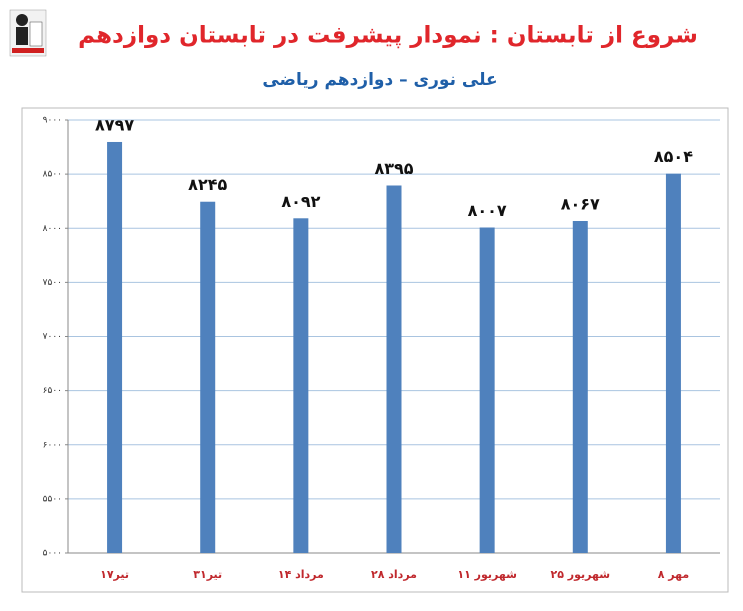 The image size is (743, 611). I want to click on y-tick-label: ۷۰۰۰, so click(52, 337).